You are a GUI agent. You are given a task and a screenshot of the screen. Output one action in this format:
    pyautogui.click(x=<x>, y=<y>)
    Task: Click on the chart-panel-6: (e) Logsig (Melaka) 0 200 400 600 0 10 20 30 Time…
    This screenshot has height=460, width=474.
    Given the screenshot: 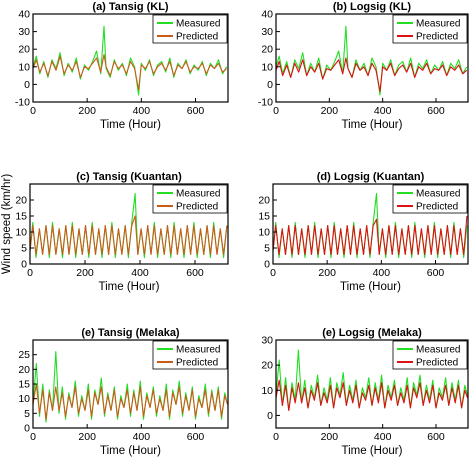 What is the action you would take?
    pyautogui.click(x=365, y=392)
    